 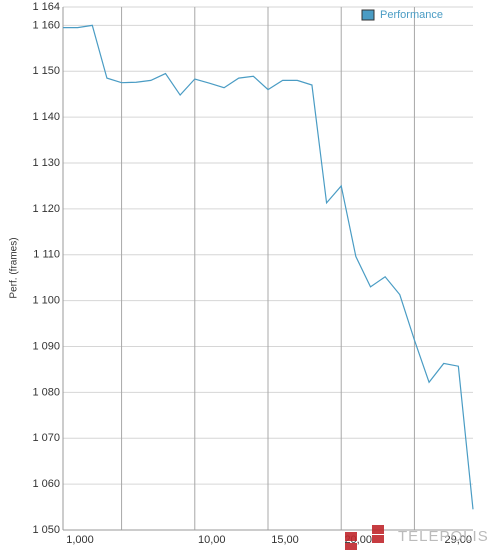 What do you see at coordinates (14, 267) in the screenshot?
I see `y-axis-label: Perf. (frames)` at bounding box center [14, 267].